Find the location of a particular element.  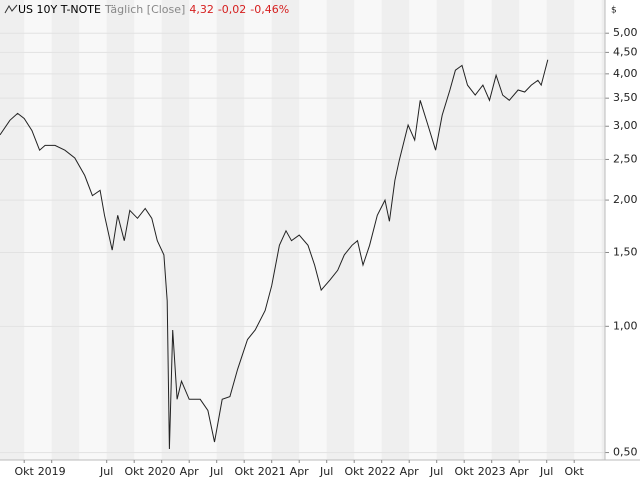

x-tick-label: 2019 is located at coordinates (52, 471).